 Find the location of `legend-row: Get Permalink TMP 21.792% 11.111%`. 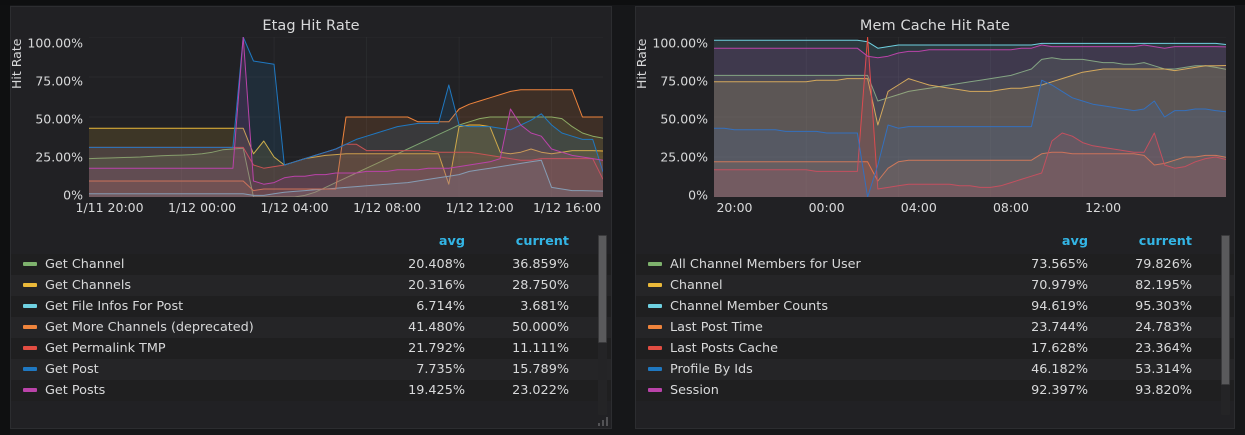

legend-row: Get Permalink TMP 21.792% 11.111% is located at coordinates (311, 348).